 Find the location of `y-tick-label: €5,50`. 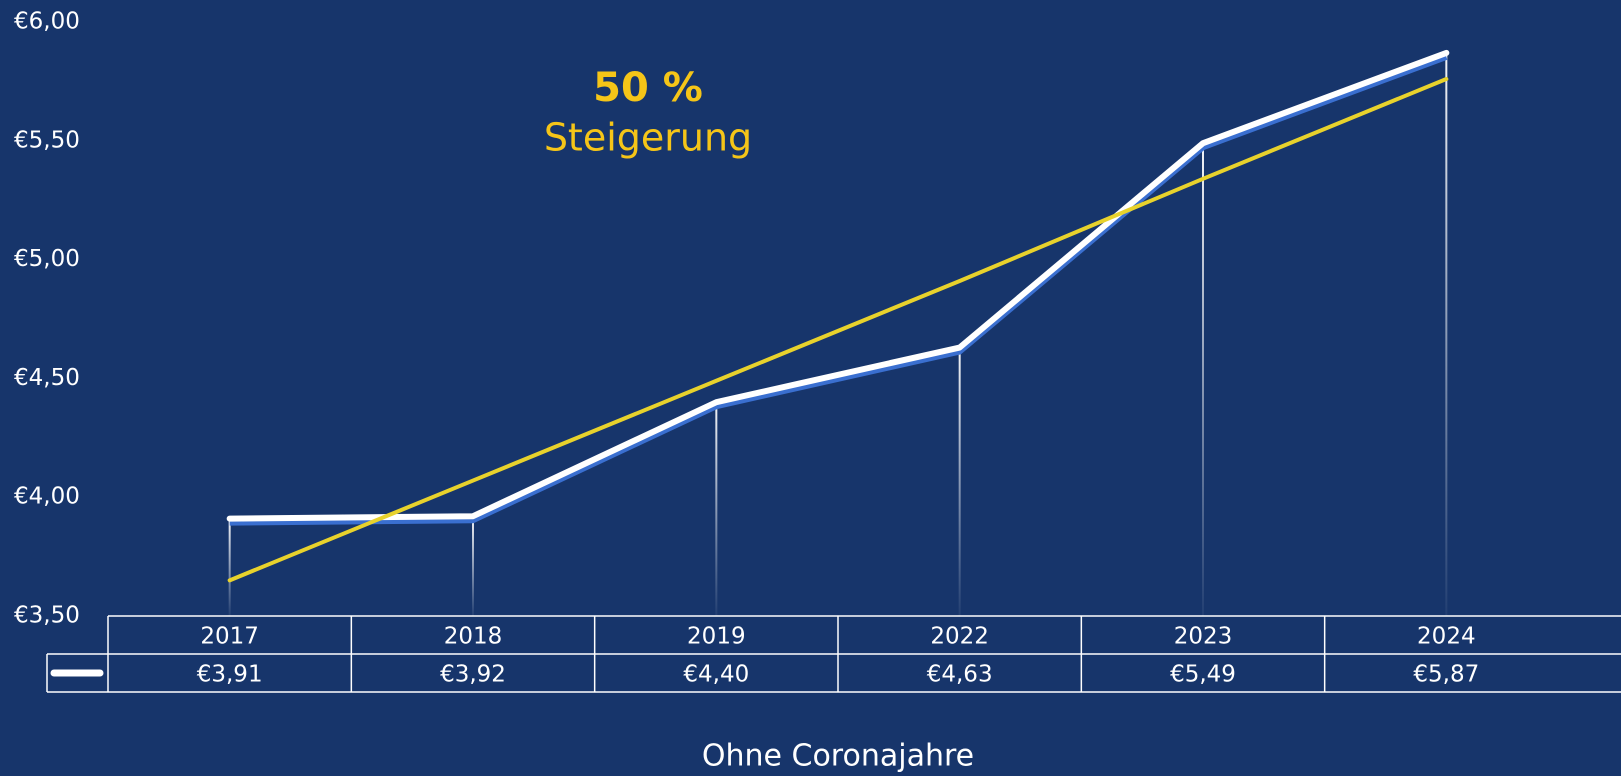

y-tick-label: €5,50 is located at coordinates (47, 140).